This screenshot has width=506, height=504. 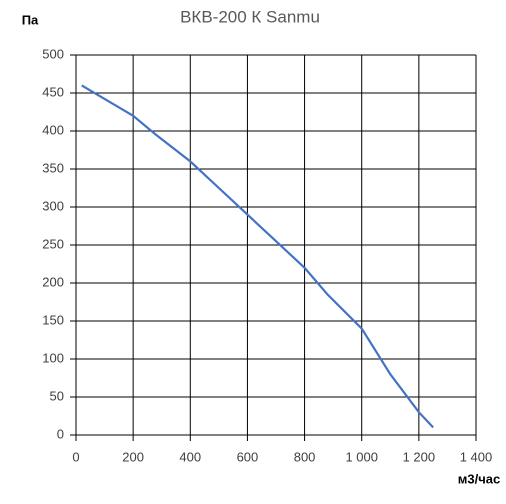 I want to click on y-tick-label: 350, so click(x=53, y=167).